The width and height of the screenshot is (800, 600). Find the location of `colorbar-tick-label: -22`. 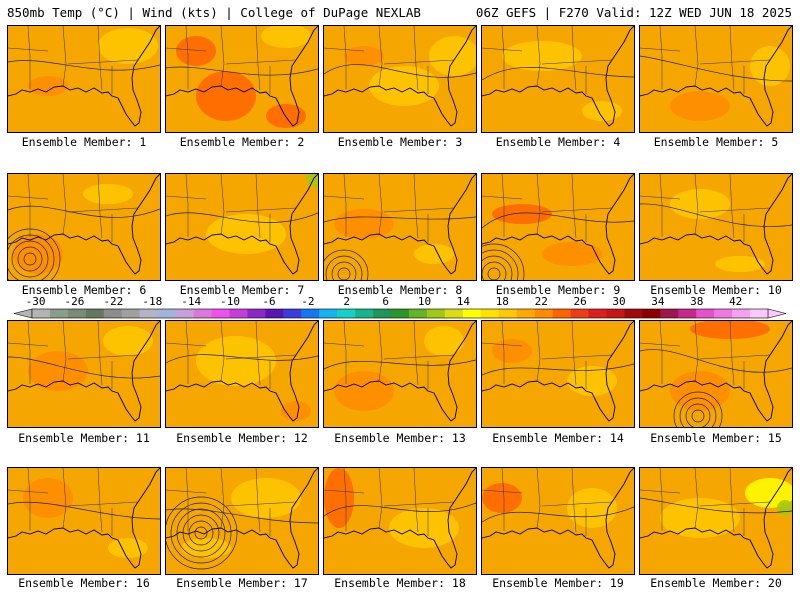

colorbar-tick-label: -22 is located at coordinates (113, 301).